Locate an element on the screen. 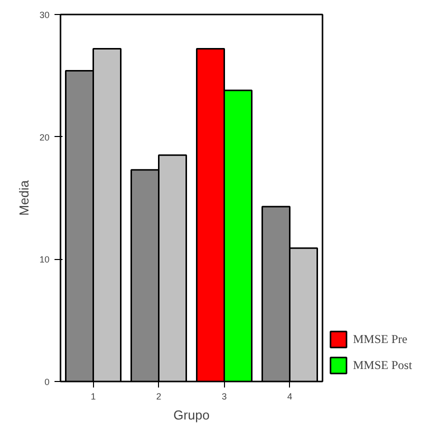 This screenshot has width=444, height=443. y-axis-title: Media is located at coordinates (24, 198).